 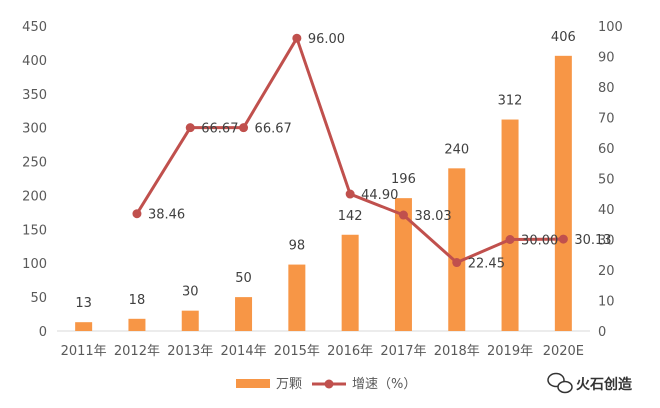 What do you see at coordinates (38, 298) in the screenshot?
I see `y-left-tick-label: 50` at bounding box center [38, 298].